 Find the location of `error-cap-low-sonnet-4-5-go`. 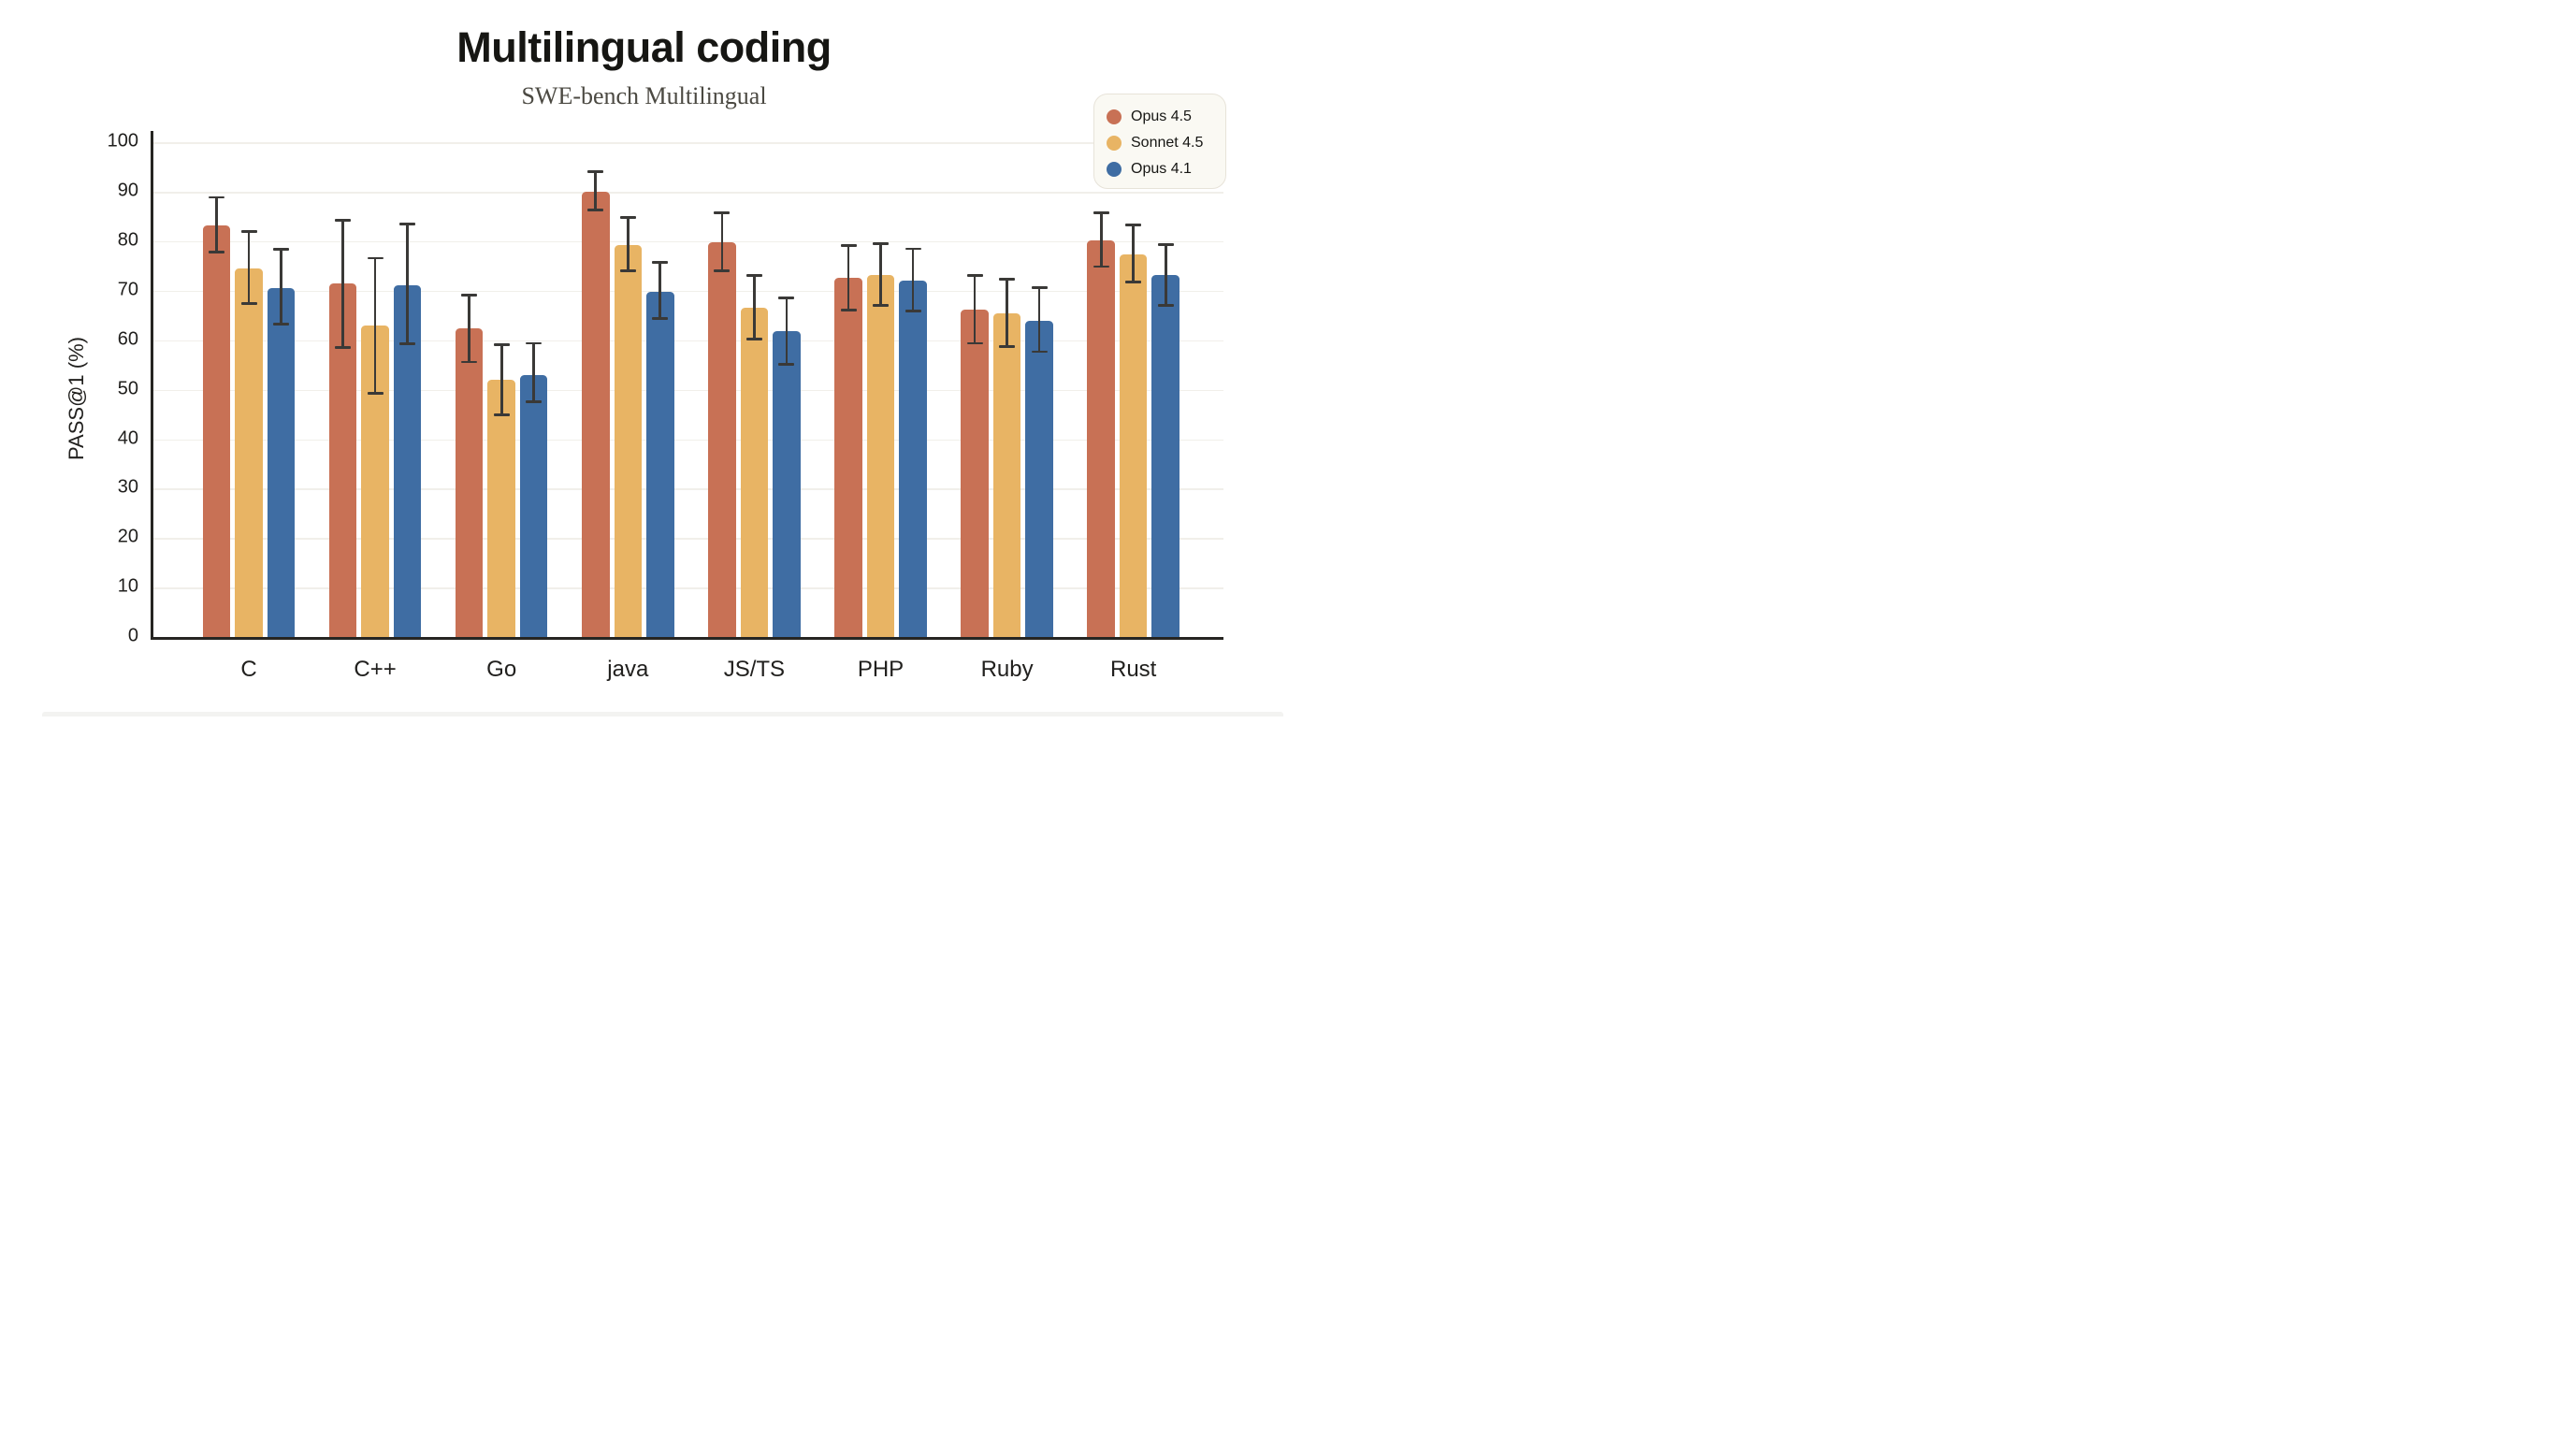

error-cap-low-sonnet-4-5-go is located at coordinates (501, 414).